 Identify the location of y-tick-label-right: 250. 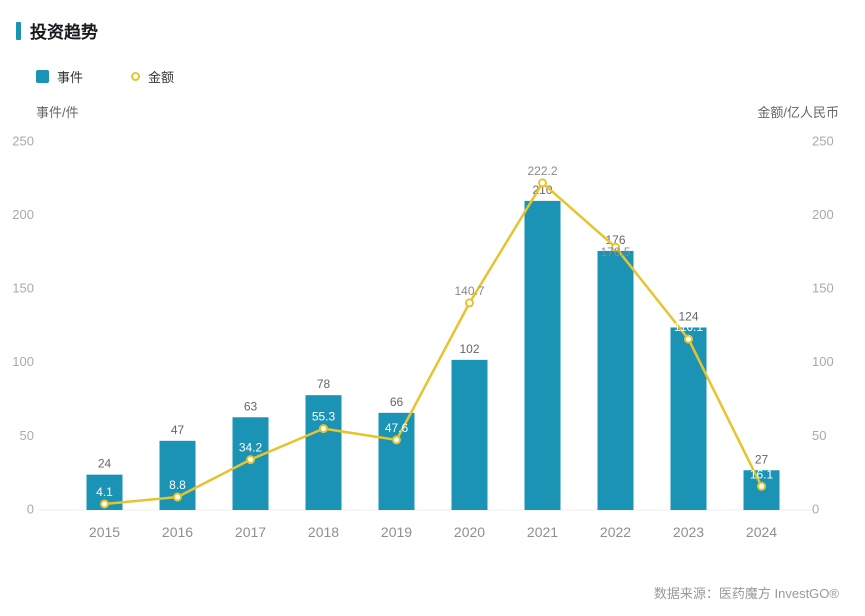
(823, 140).